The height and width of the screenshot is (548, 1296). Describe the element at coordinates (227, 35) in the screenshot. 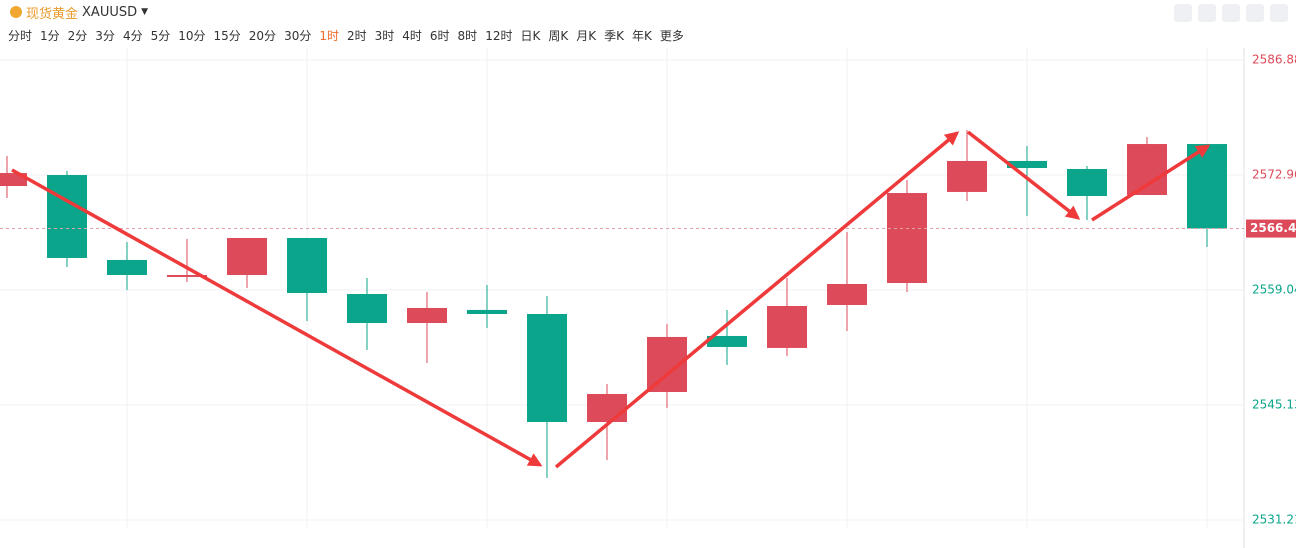

I see `interval-tab: 15分` at that location.